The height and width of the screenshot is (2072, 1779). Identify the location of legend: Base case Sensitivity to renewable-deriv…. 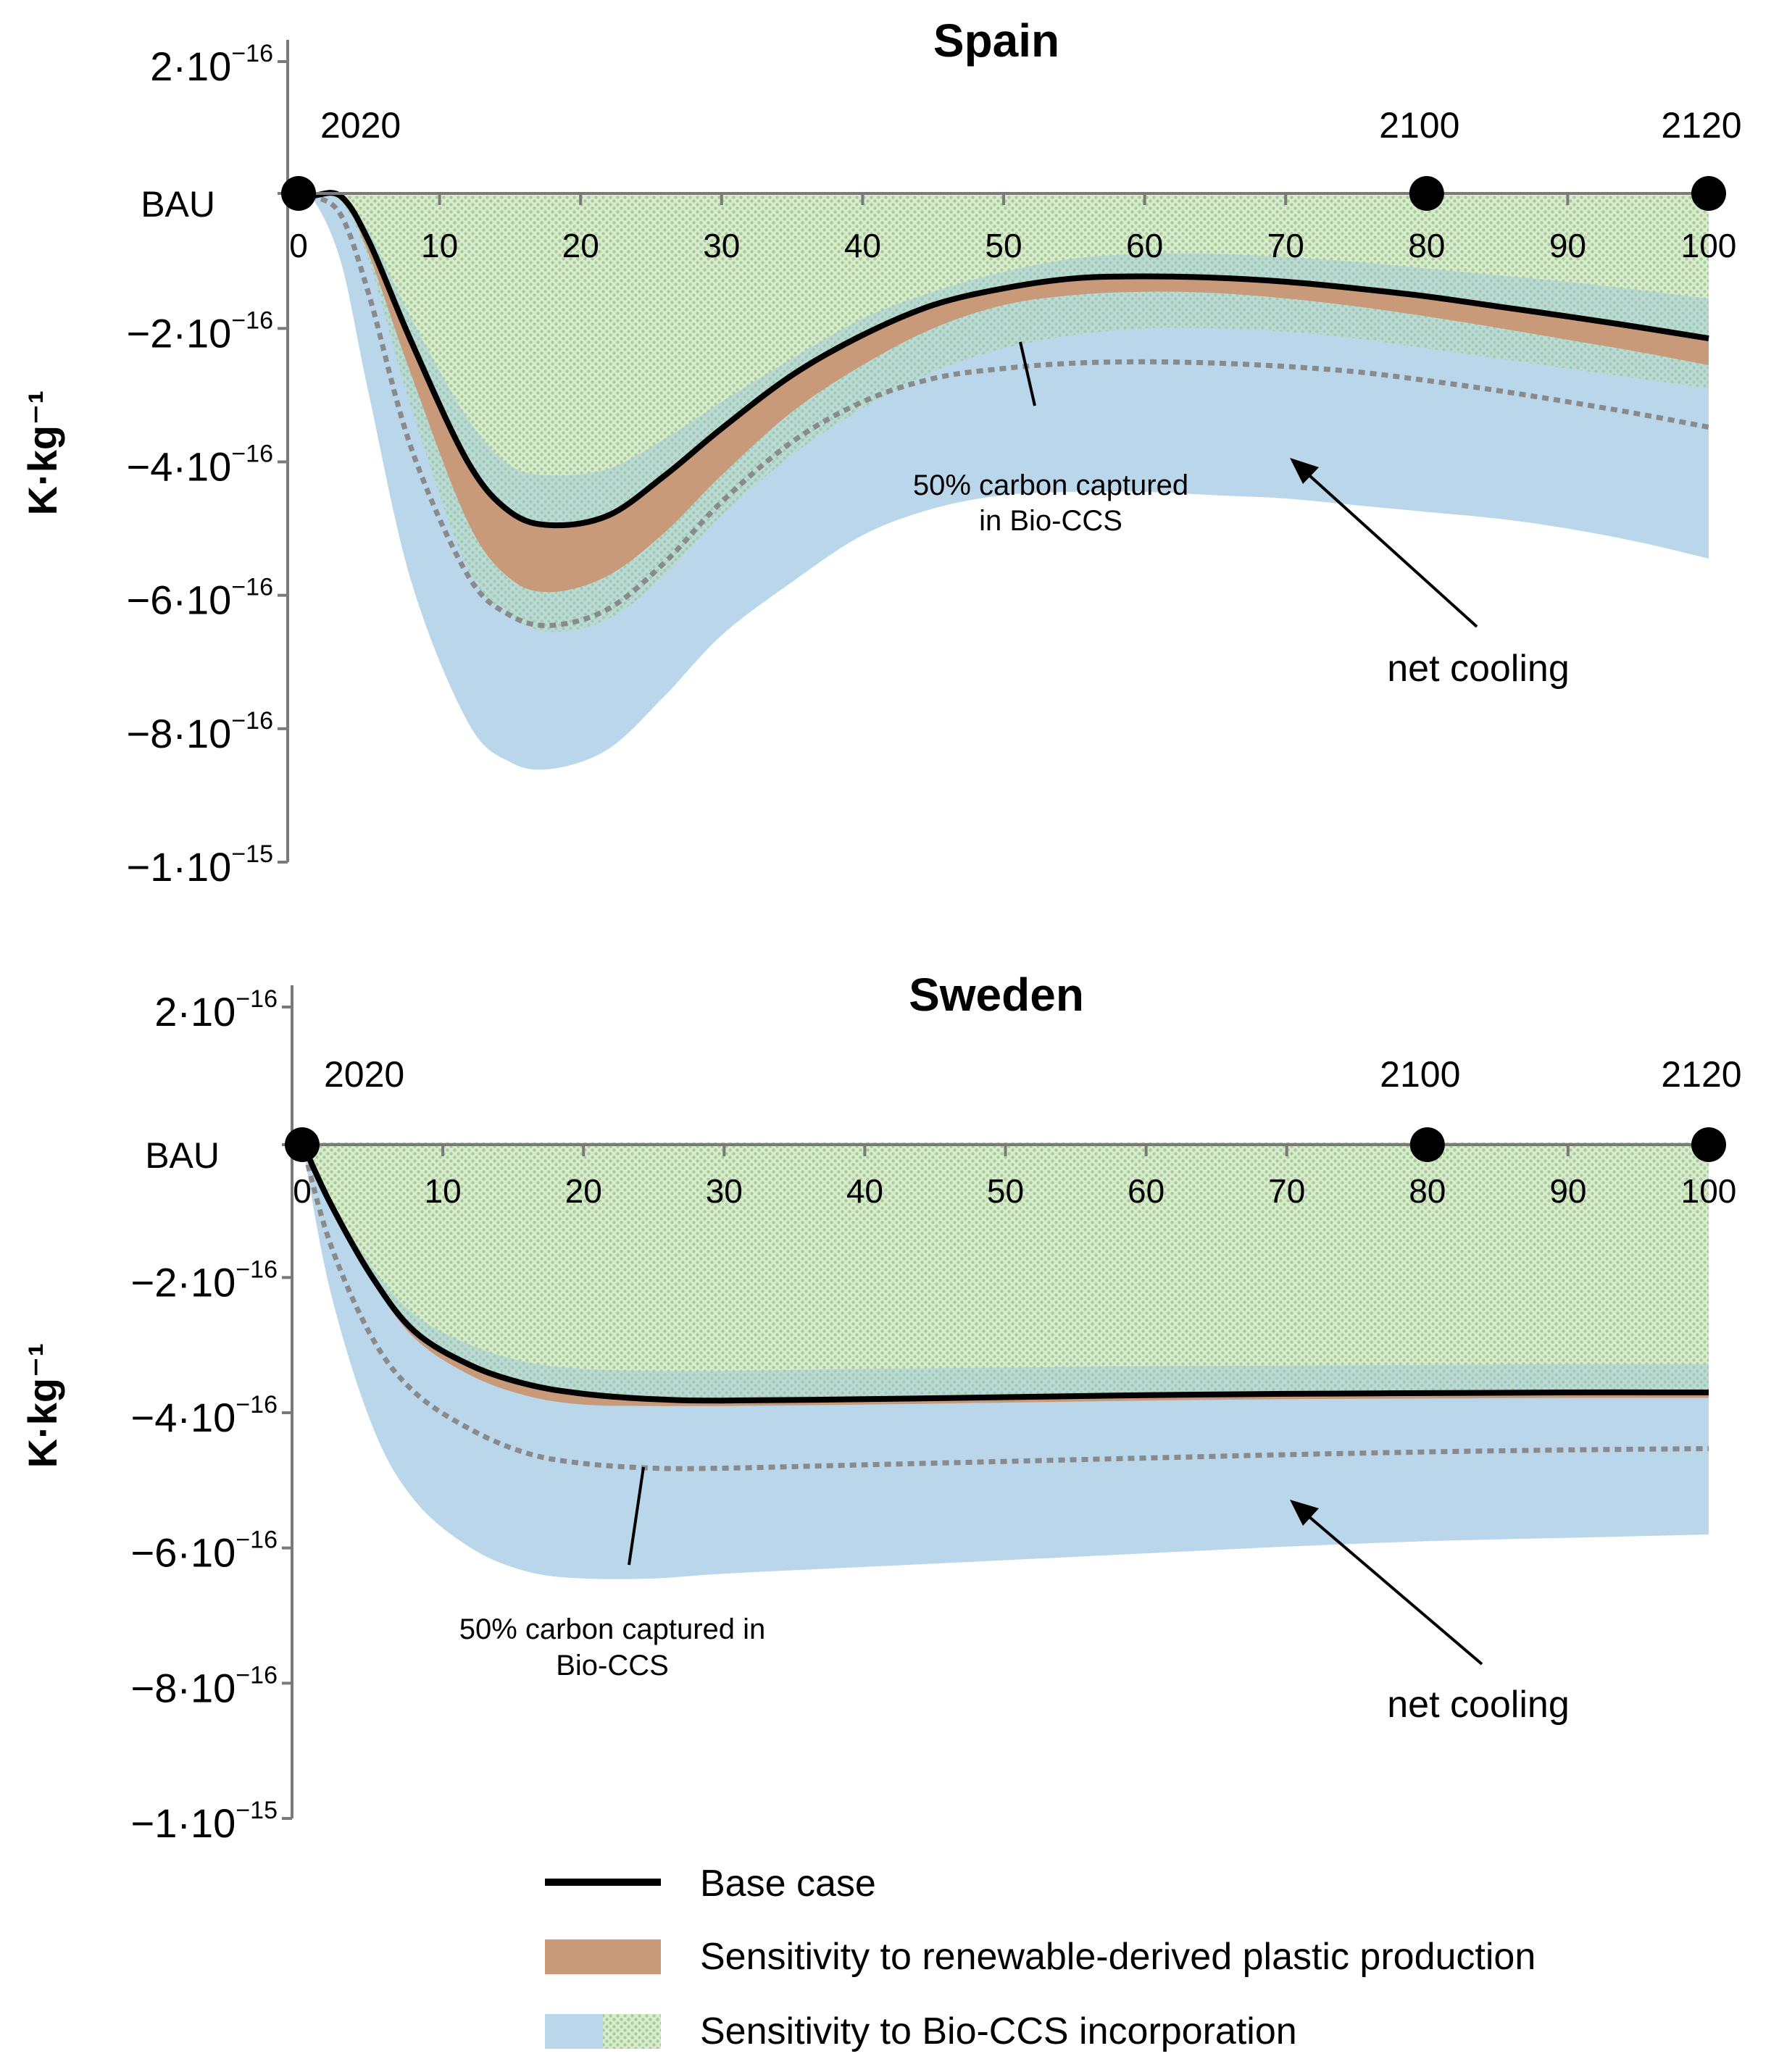
(1040, 1957).